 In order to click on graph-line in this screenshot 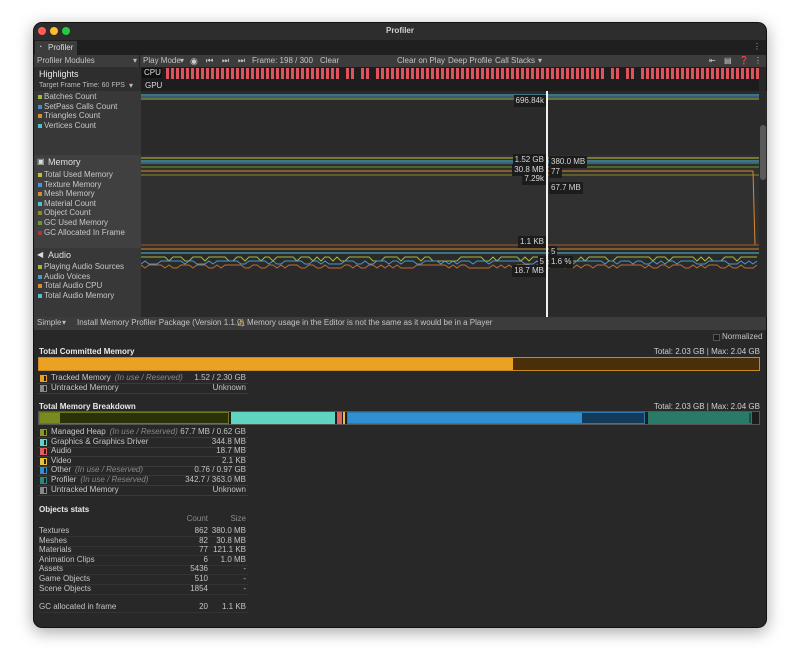, I will do `click(449, 266)`.